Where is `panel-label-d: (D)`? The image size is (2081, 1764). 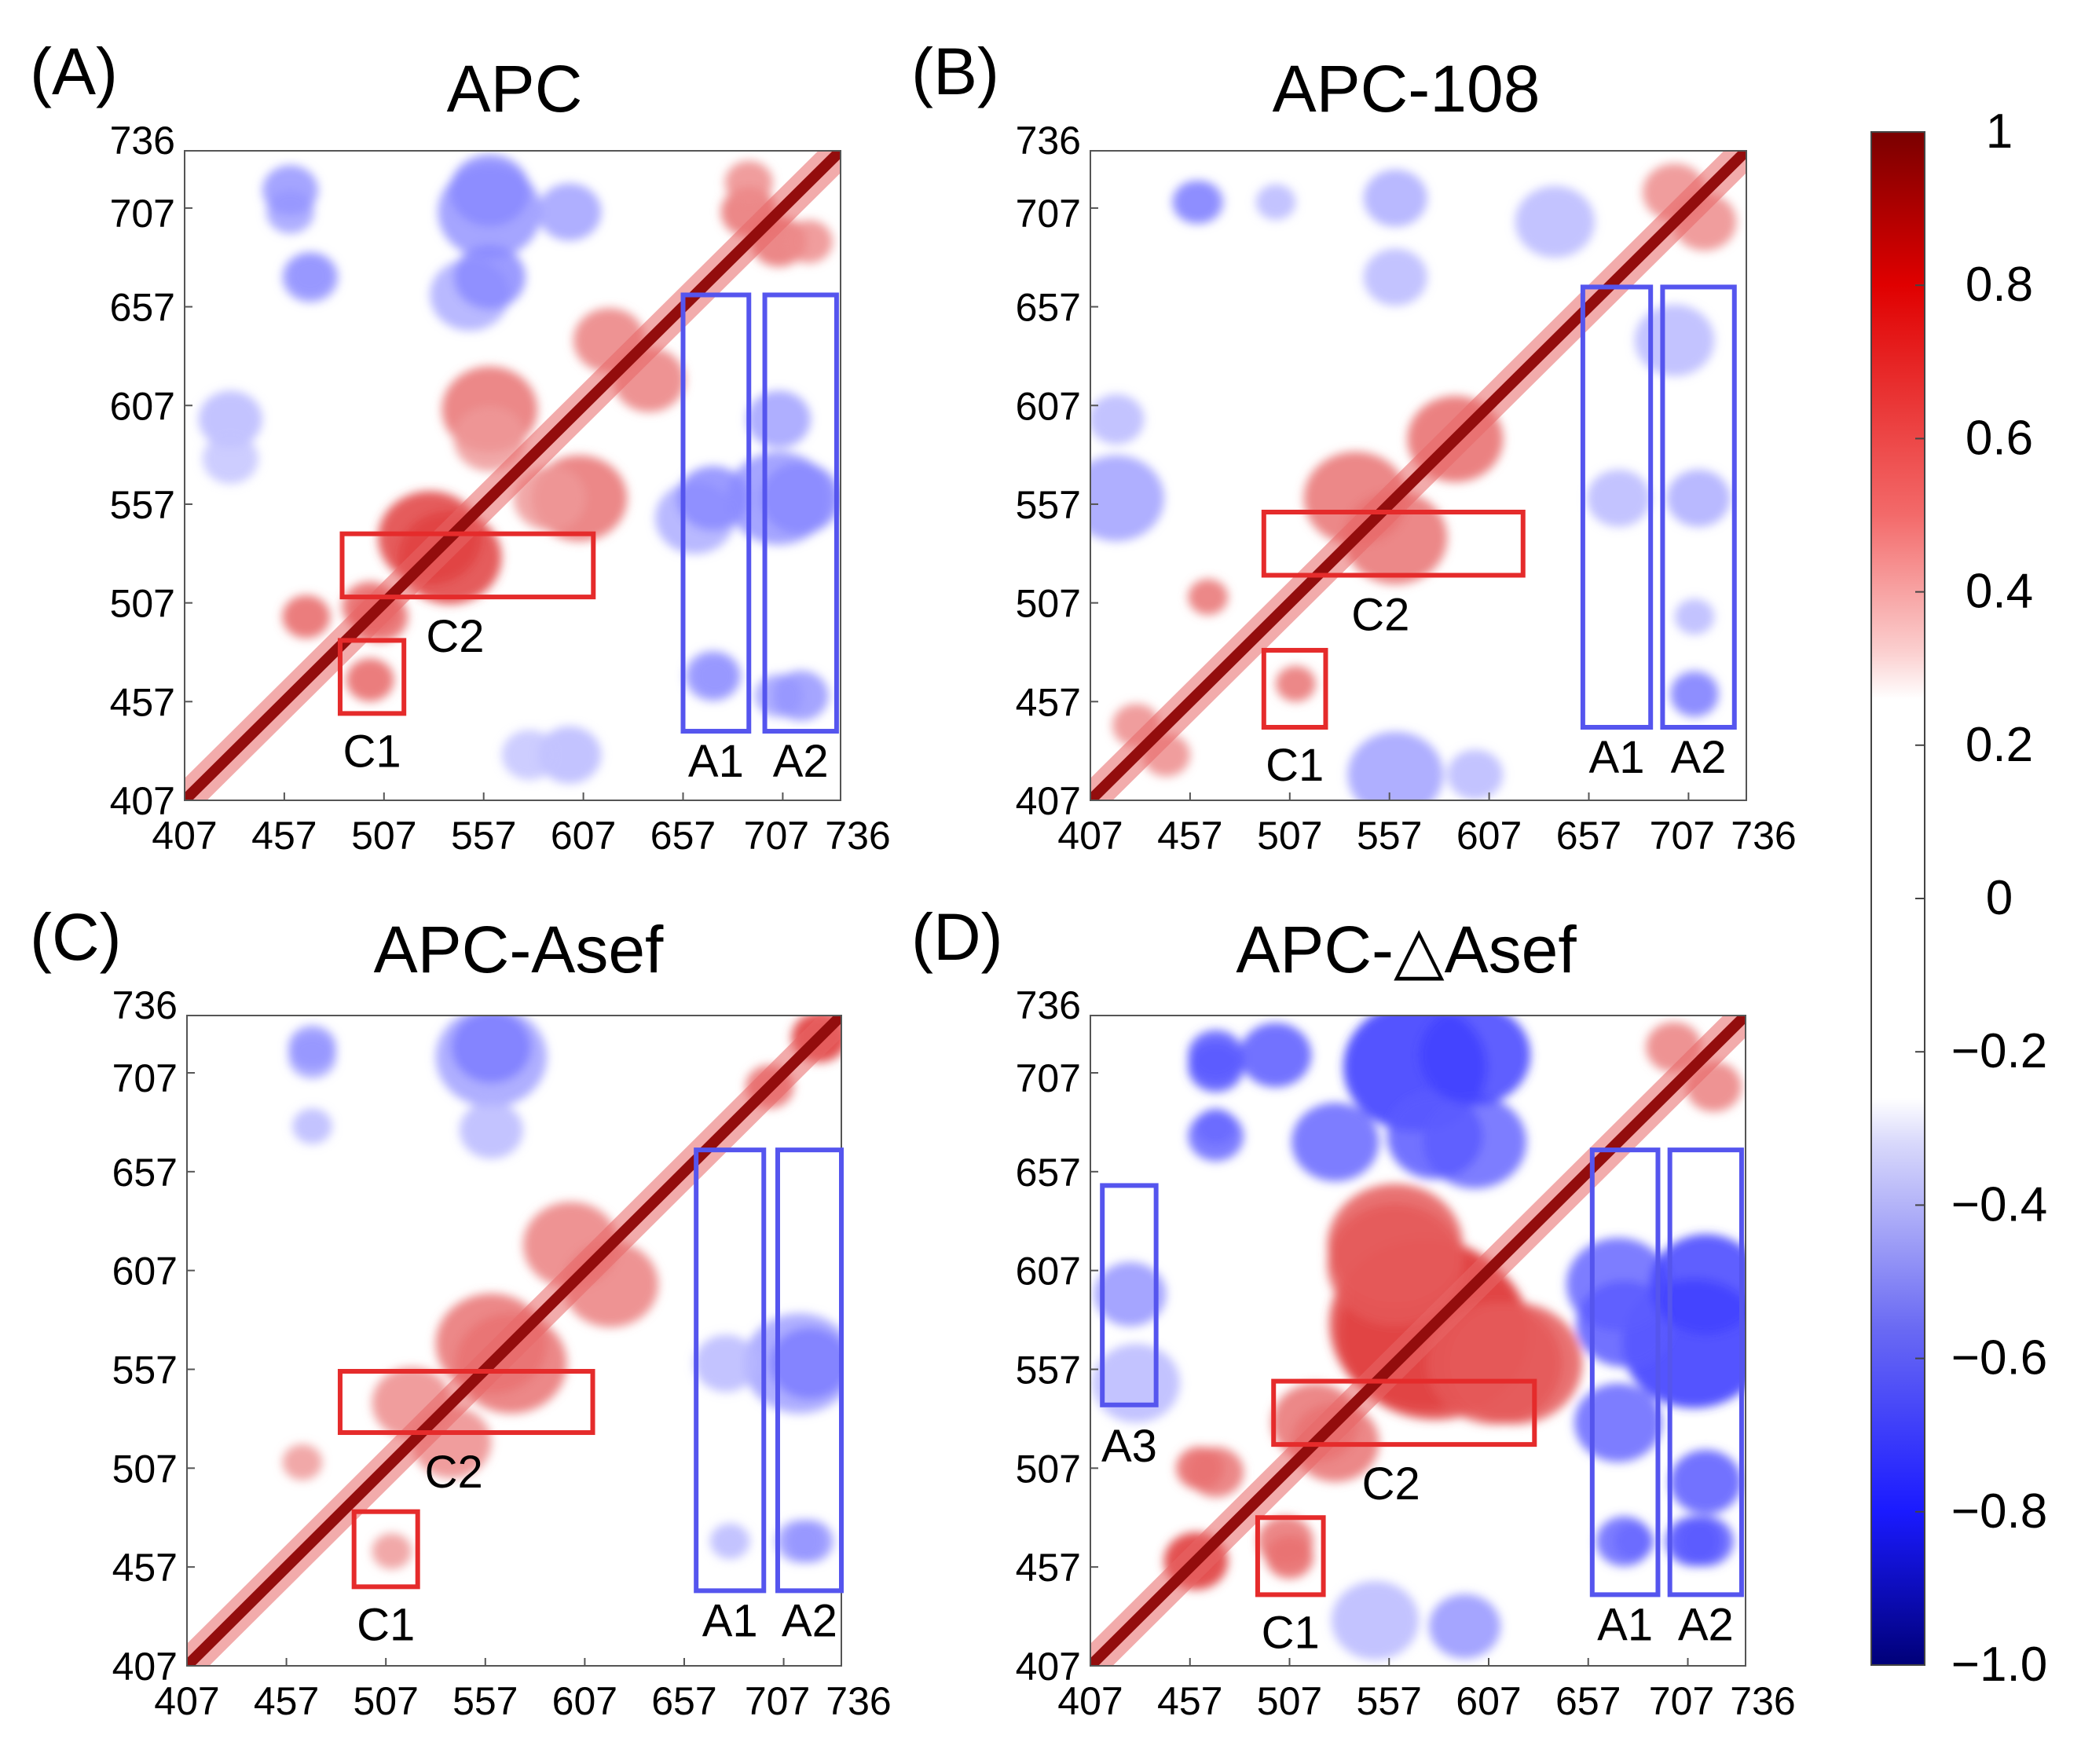
panel-label-d: (D) is located at coordinates (957, 937).